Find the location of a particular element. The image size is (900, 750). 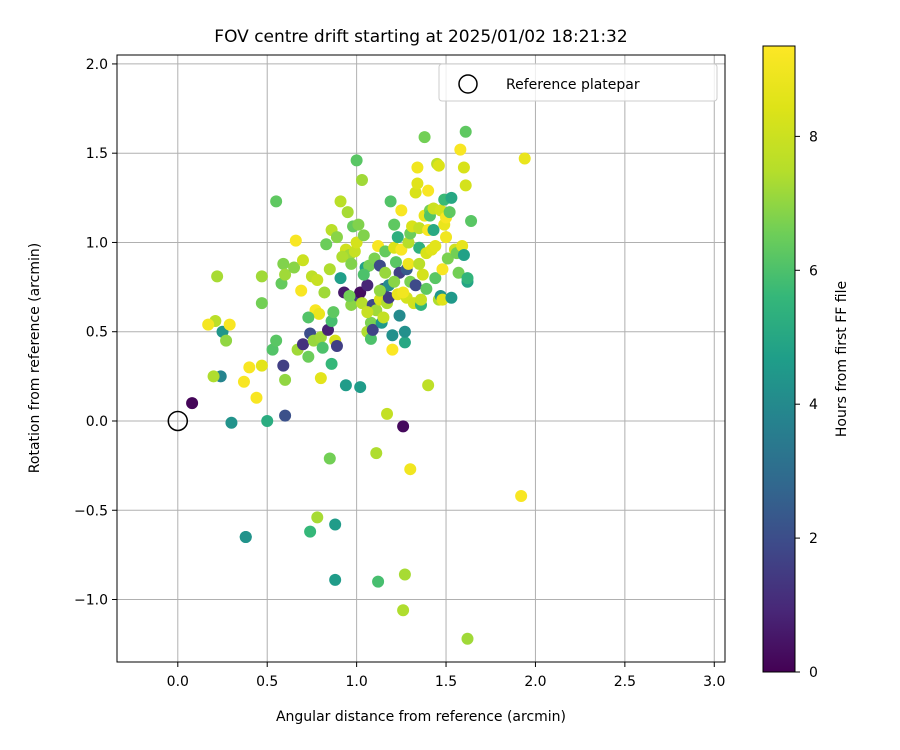

y-axis-ticks: −1.0 −0.5 0.0 0.5 1.0 1.5 2.0 is located at coordinates (95, 333).